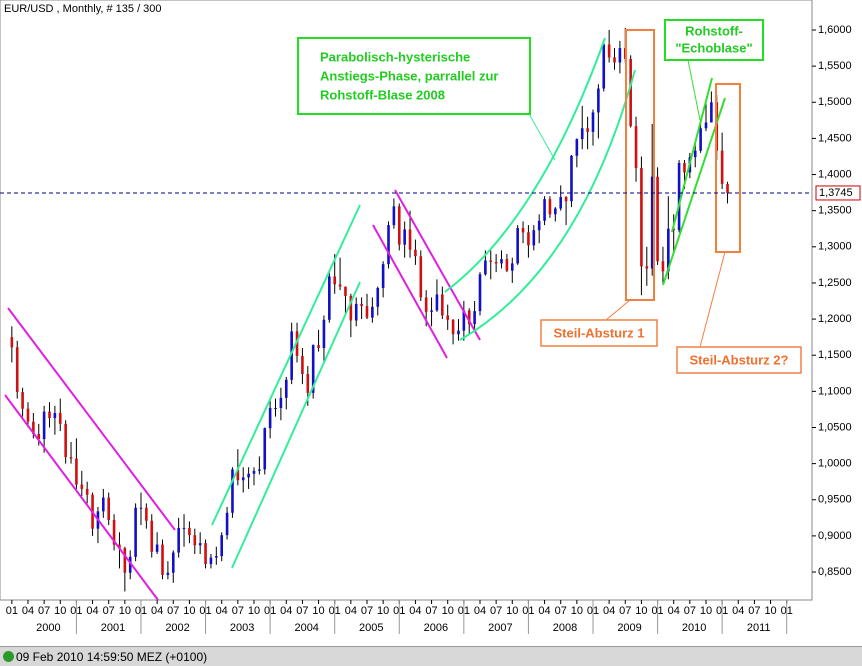  What do you see at coordinates (835, 174) in the screenshot?
I see `y-tick-label: 1,4000` at bounding box center [835, 174].